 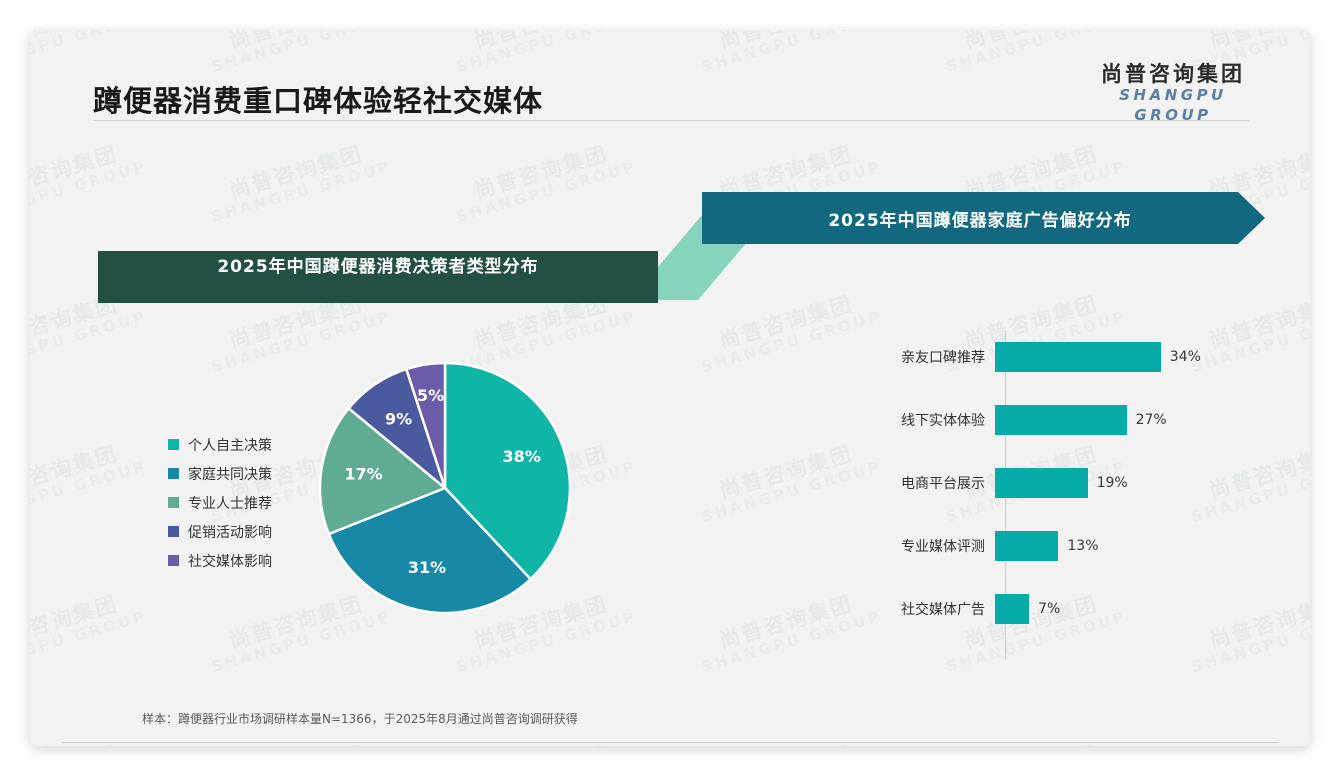 What do you see at coordinates (671, 120) in the screenshot?
I see `header-divider` at bounding box center [671, 120].